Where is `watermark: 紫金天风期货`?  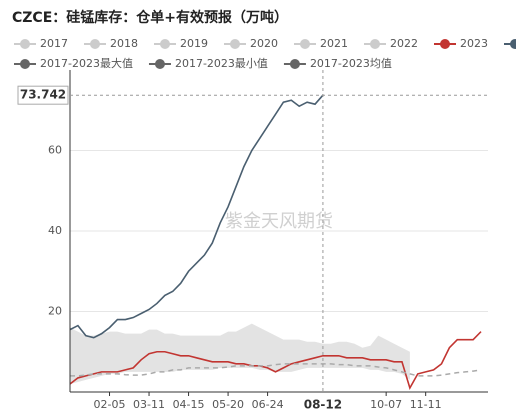
watermark: 紫金天风期货 is located at coordinates (279, 221).